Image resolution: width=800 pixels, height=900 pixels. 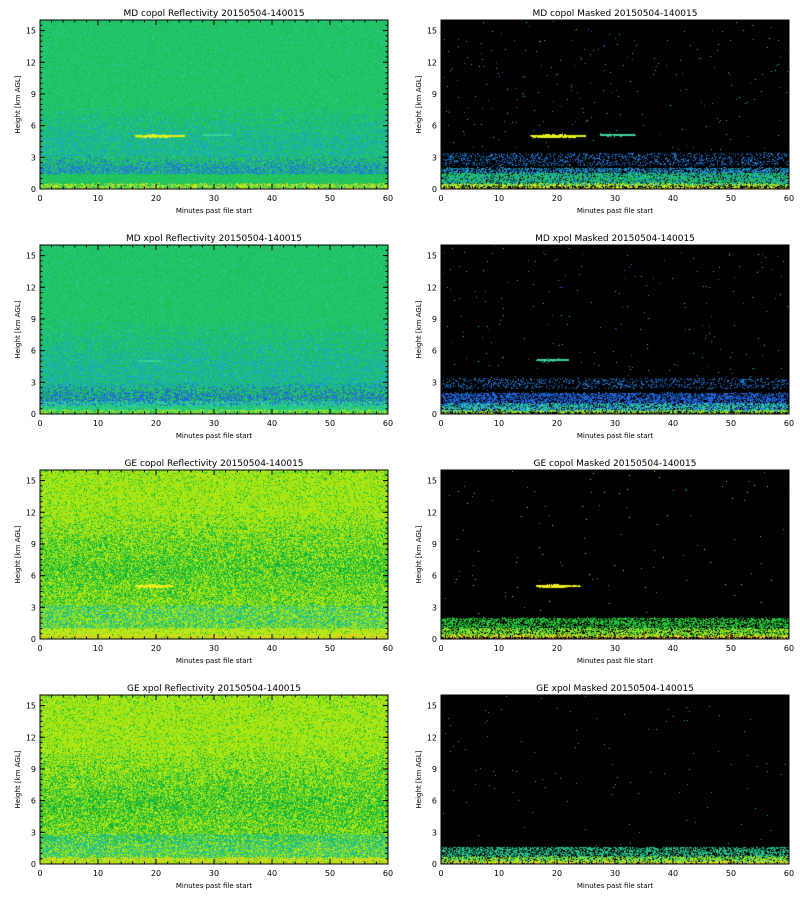 What do you see at coordinates (615, 464) in the screenshot?
I see `panel-title: GE copol Masked 20150504-140015` at bounding box center [615, 464].